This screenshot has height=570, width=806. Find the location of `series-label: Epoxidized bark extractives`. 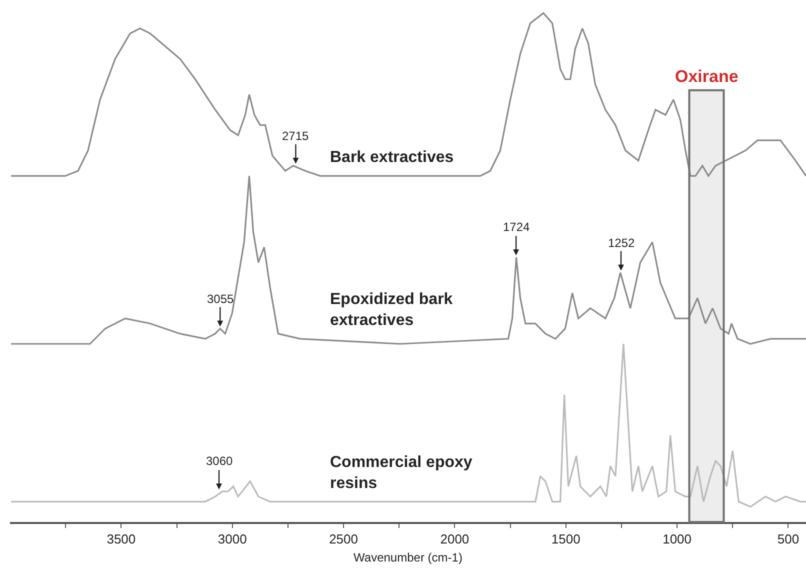

series-label: Epoxidized bark extractives is located at coordinates (391, 310).